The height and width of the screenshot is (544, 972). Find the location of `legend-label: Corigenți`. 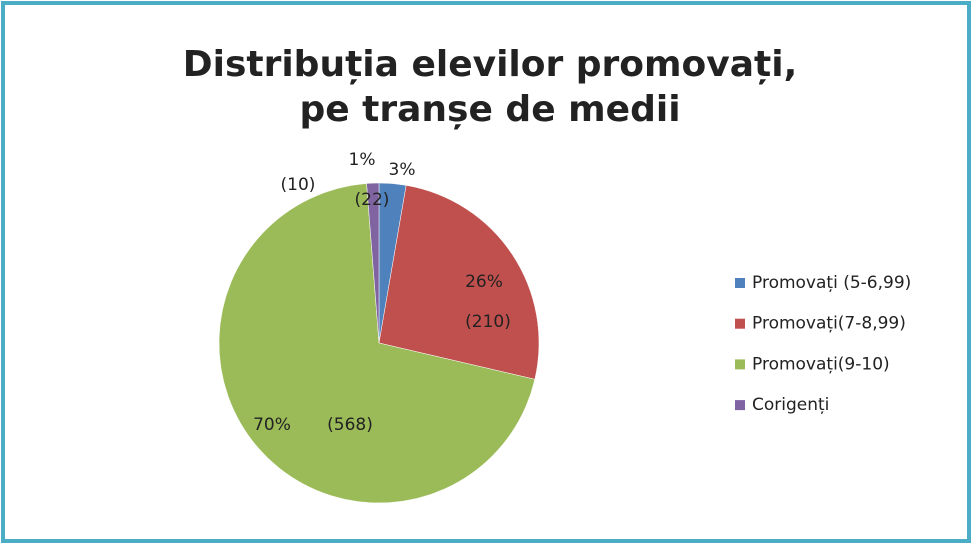

legend-label: Corigenți is located at coordinates (790, 405).